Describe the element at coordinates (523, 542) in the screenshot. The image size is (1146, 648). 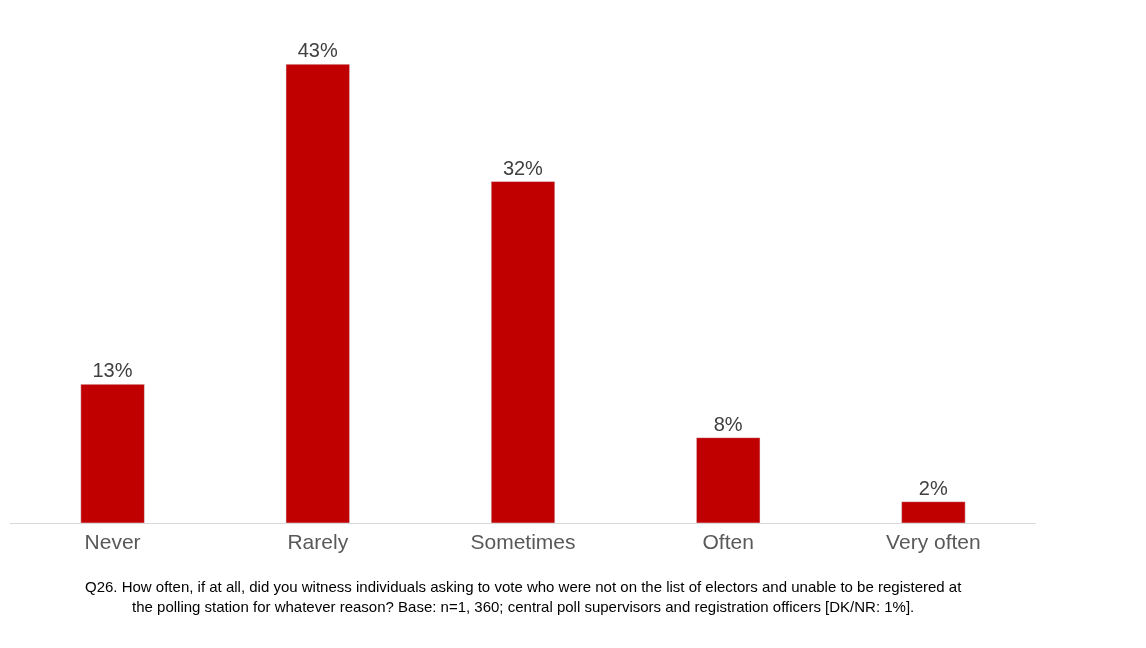
I see `x-tick-label: Sometimes` at that location.